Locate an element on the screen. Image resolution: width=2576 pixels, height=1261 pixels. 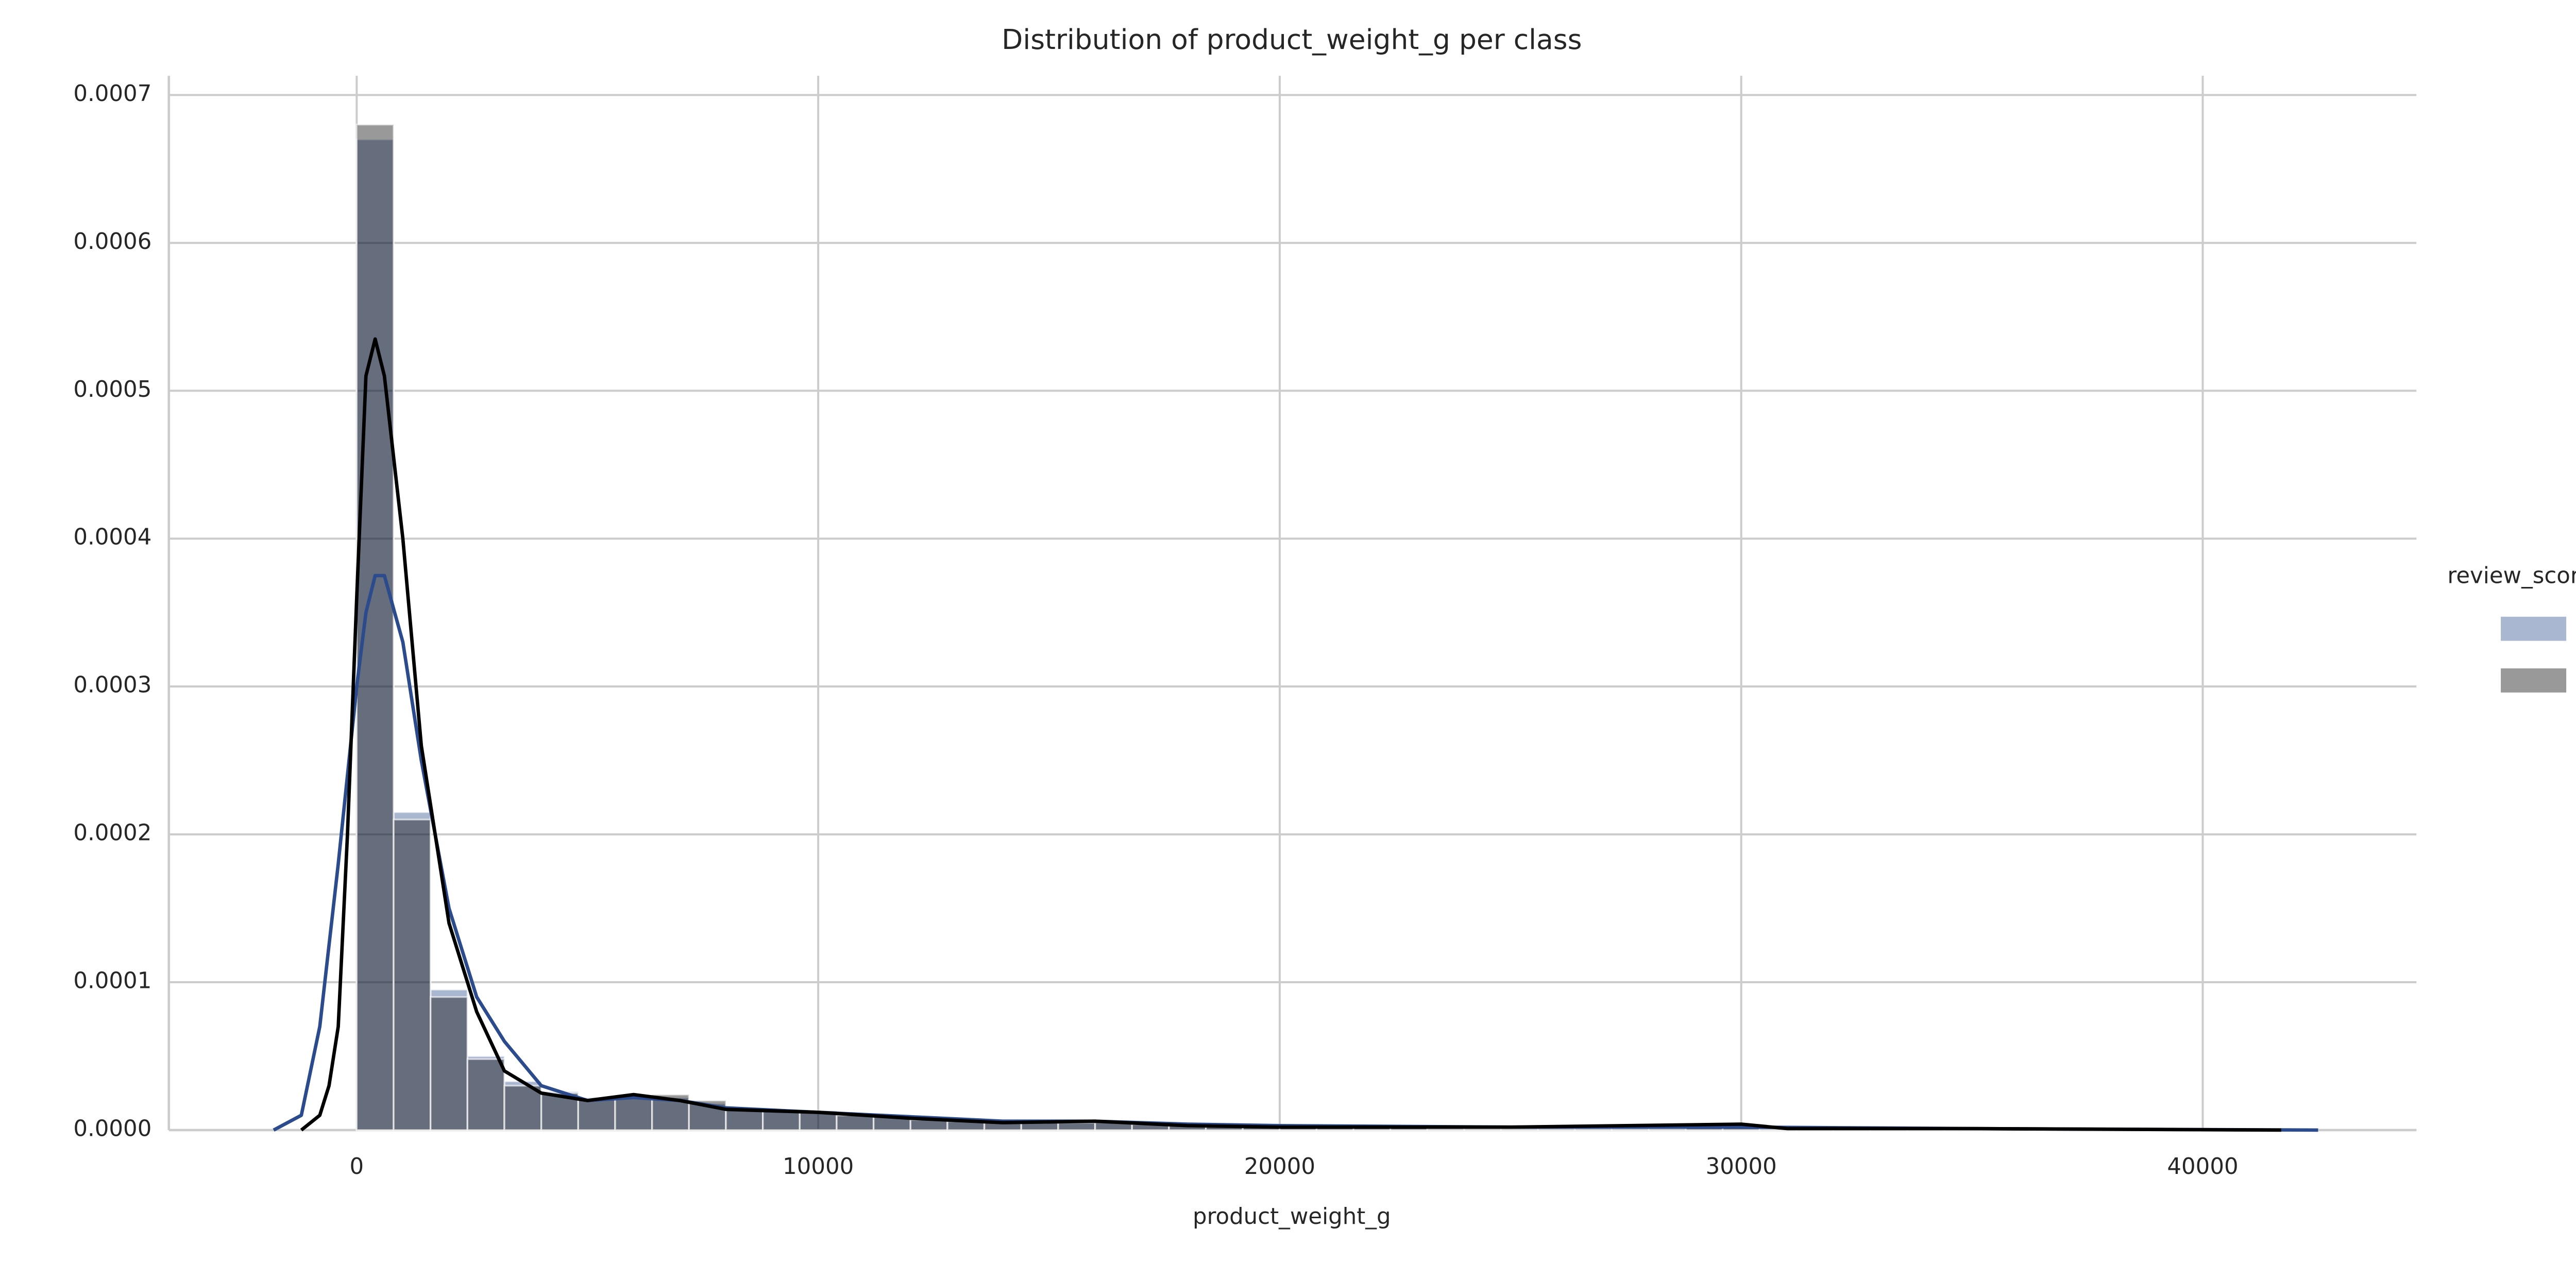
y-tick-label: 0.0002 is located at coordinates (112, 833).